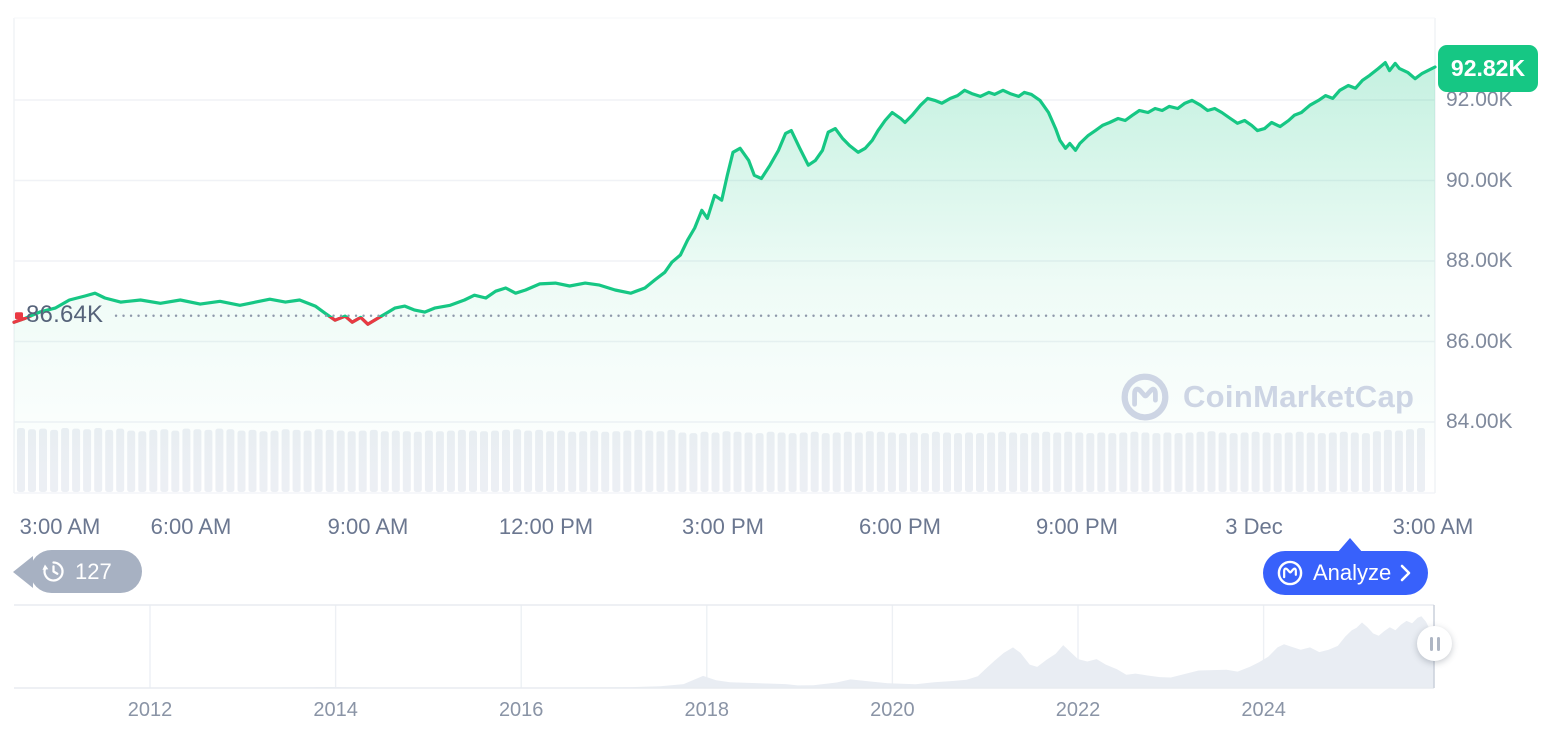 The image size is (1566, 732). I want to click on y-axis-label: 88.00K, so click(1479, 260).